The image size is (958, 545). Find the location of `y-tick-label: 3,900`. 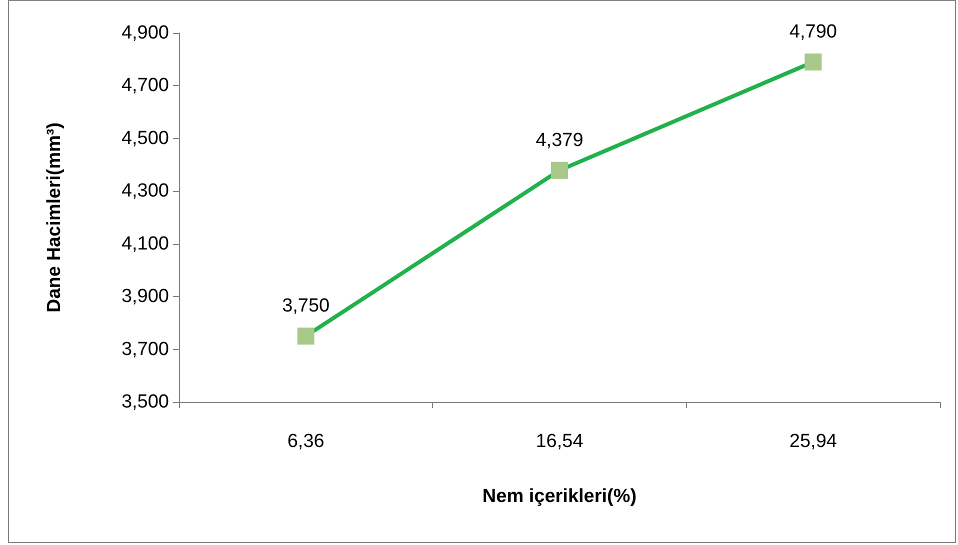

y-tick-label: 3,900 is located at coordinates (145, 297).